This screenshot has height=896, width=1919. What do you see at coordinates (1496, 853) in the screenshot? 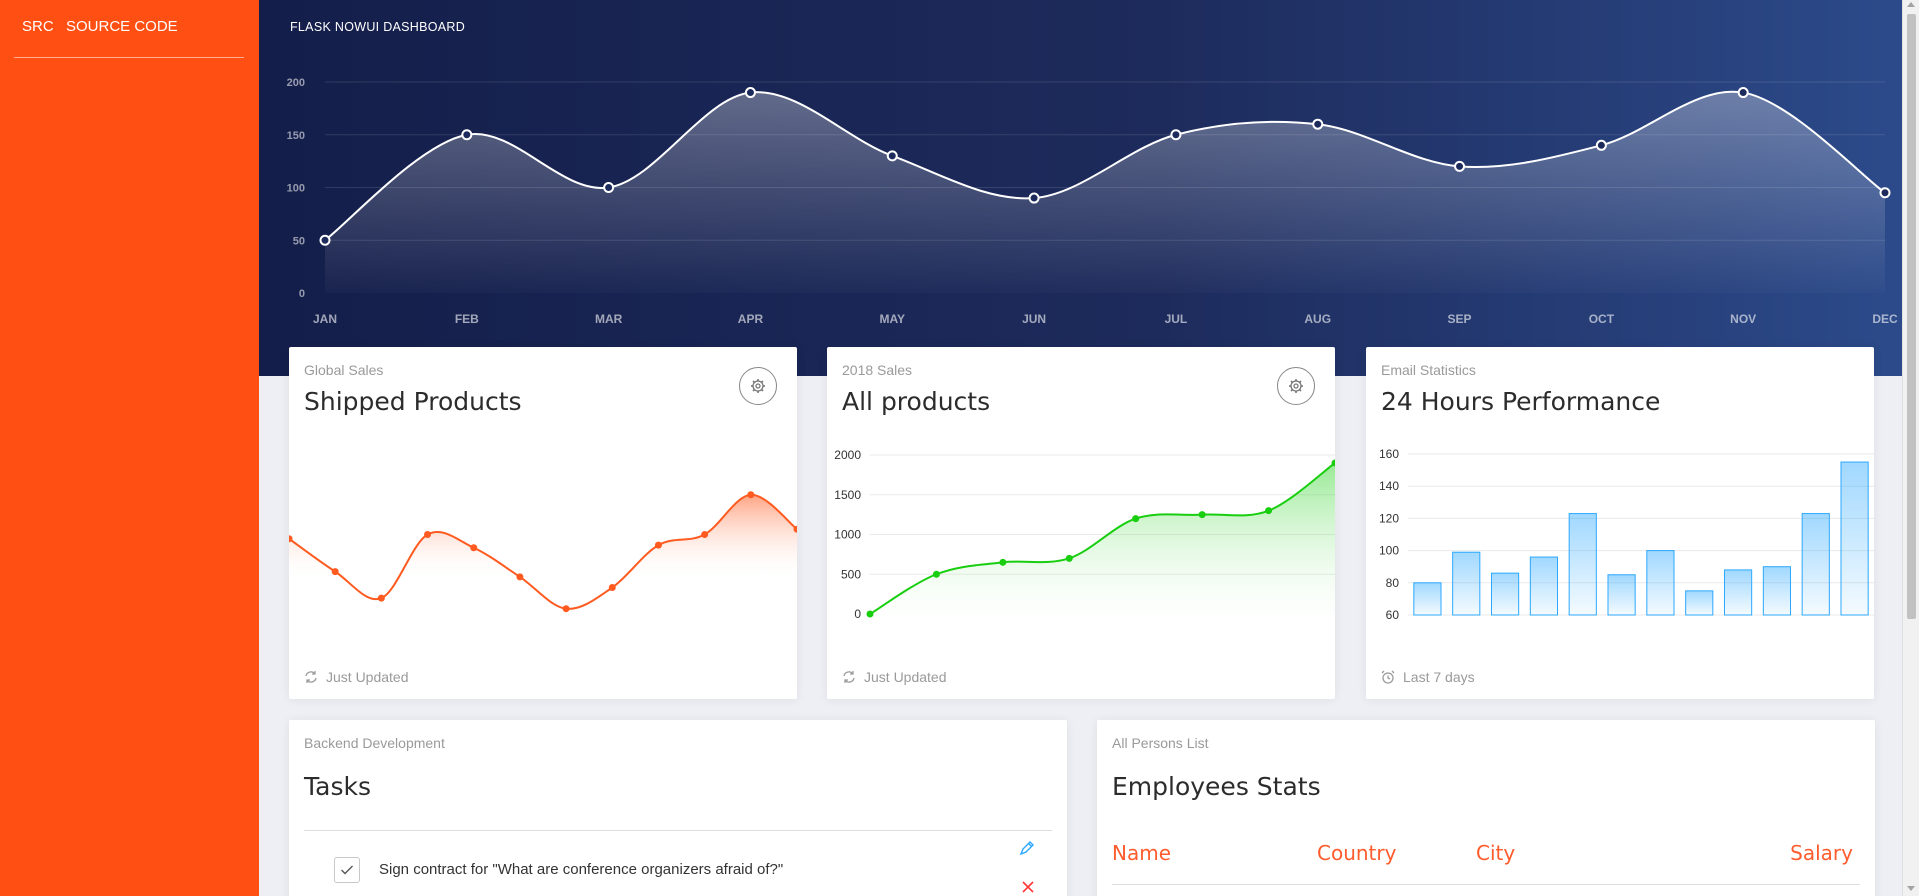
I see `column-header-city: City` at bounding box center [1496, 853].